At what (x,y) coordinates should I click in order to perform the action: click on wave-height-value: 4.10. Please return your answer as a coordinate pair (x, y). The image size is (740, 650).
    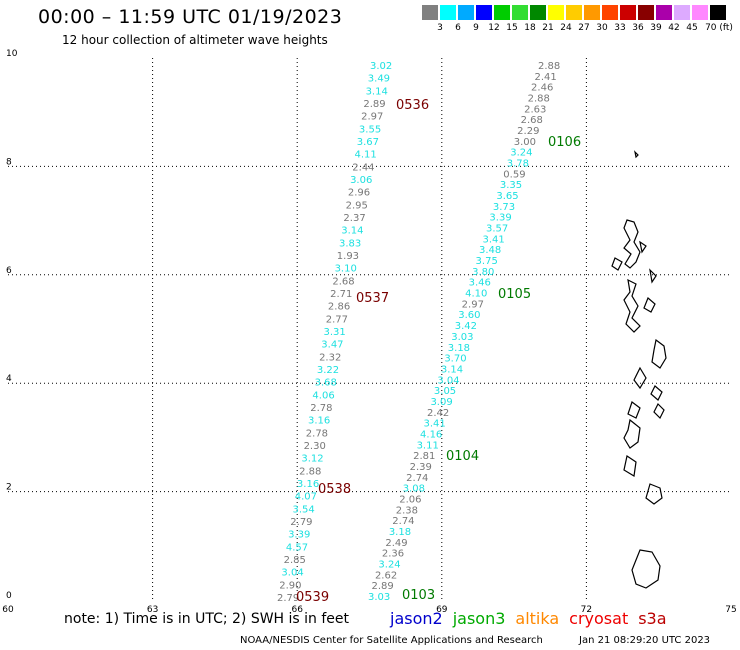
    Looking at the image, I should click on (476, 294).